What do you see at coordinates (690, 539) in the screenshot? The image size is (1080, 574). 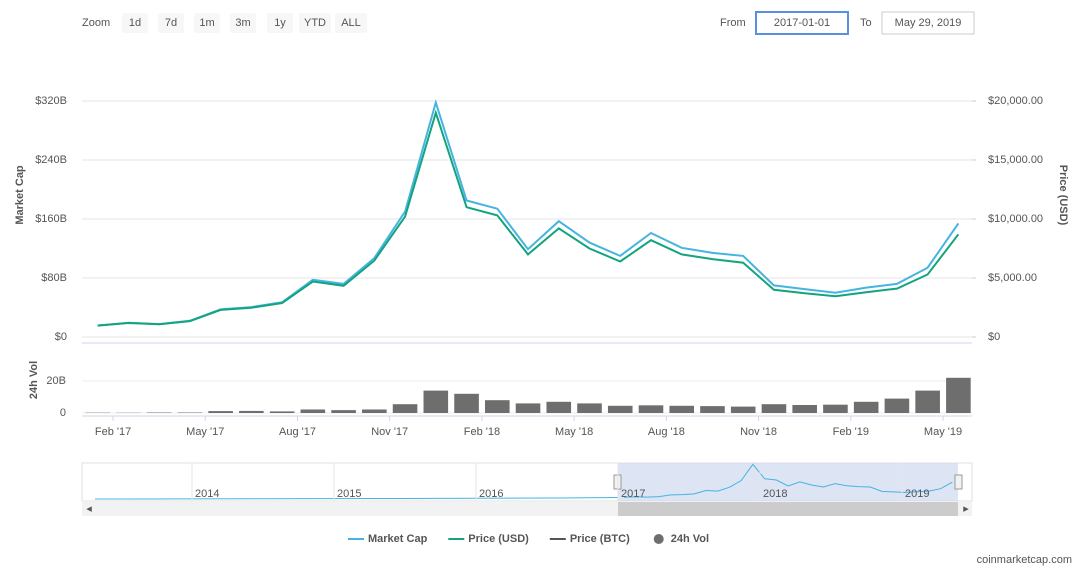 I see `legend-label: 24h Vol` at bounding box center [690, 539].